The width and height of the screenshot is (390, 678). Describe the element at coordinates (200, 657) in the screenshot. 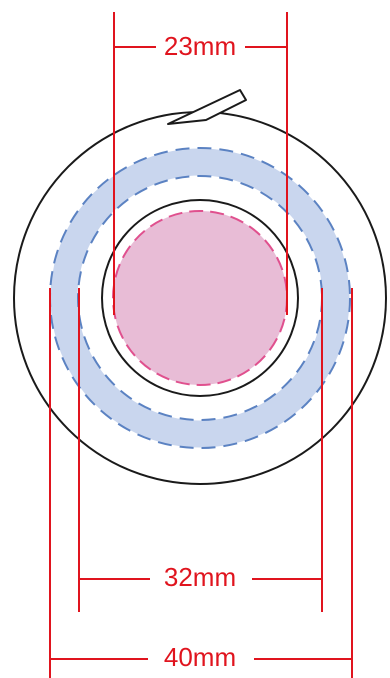

I see `dimension-bottom-label: 40mm` at that location.